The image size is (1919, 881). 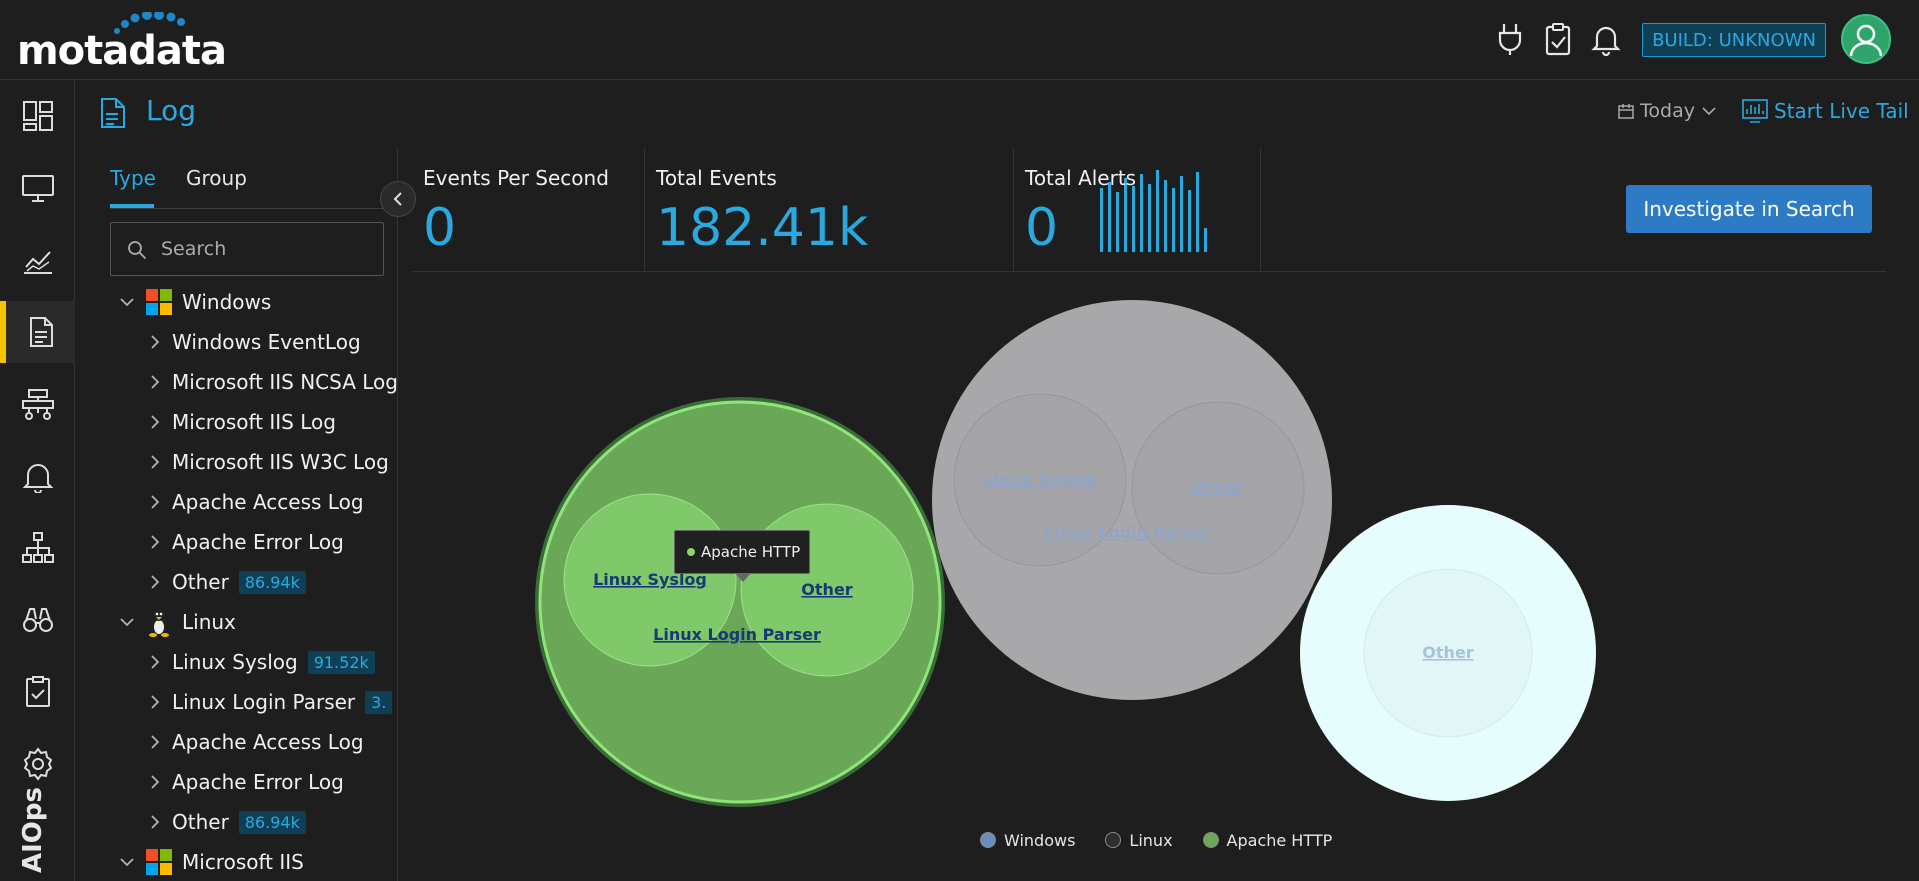 I want to click on bubble-windows-other, so click(x=1448, y=653).